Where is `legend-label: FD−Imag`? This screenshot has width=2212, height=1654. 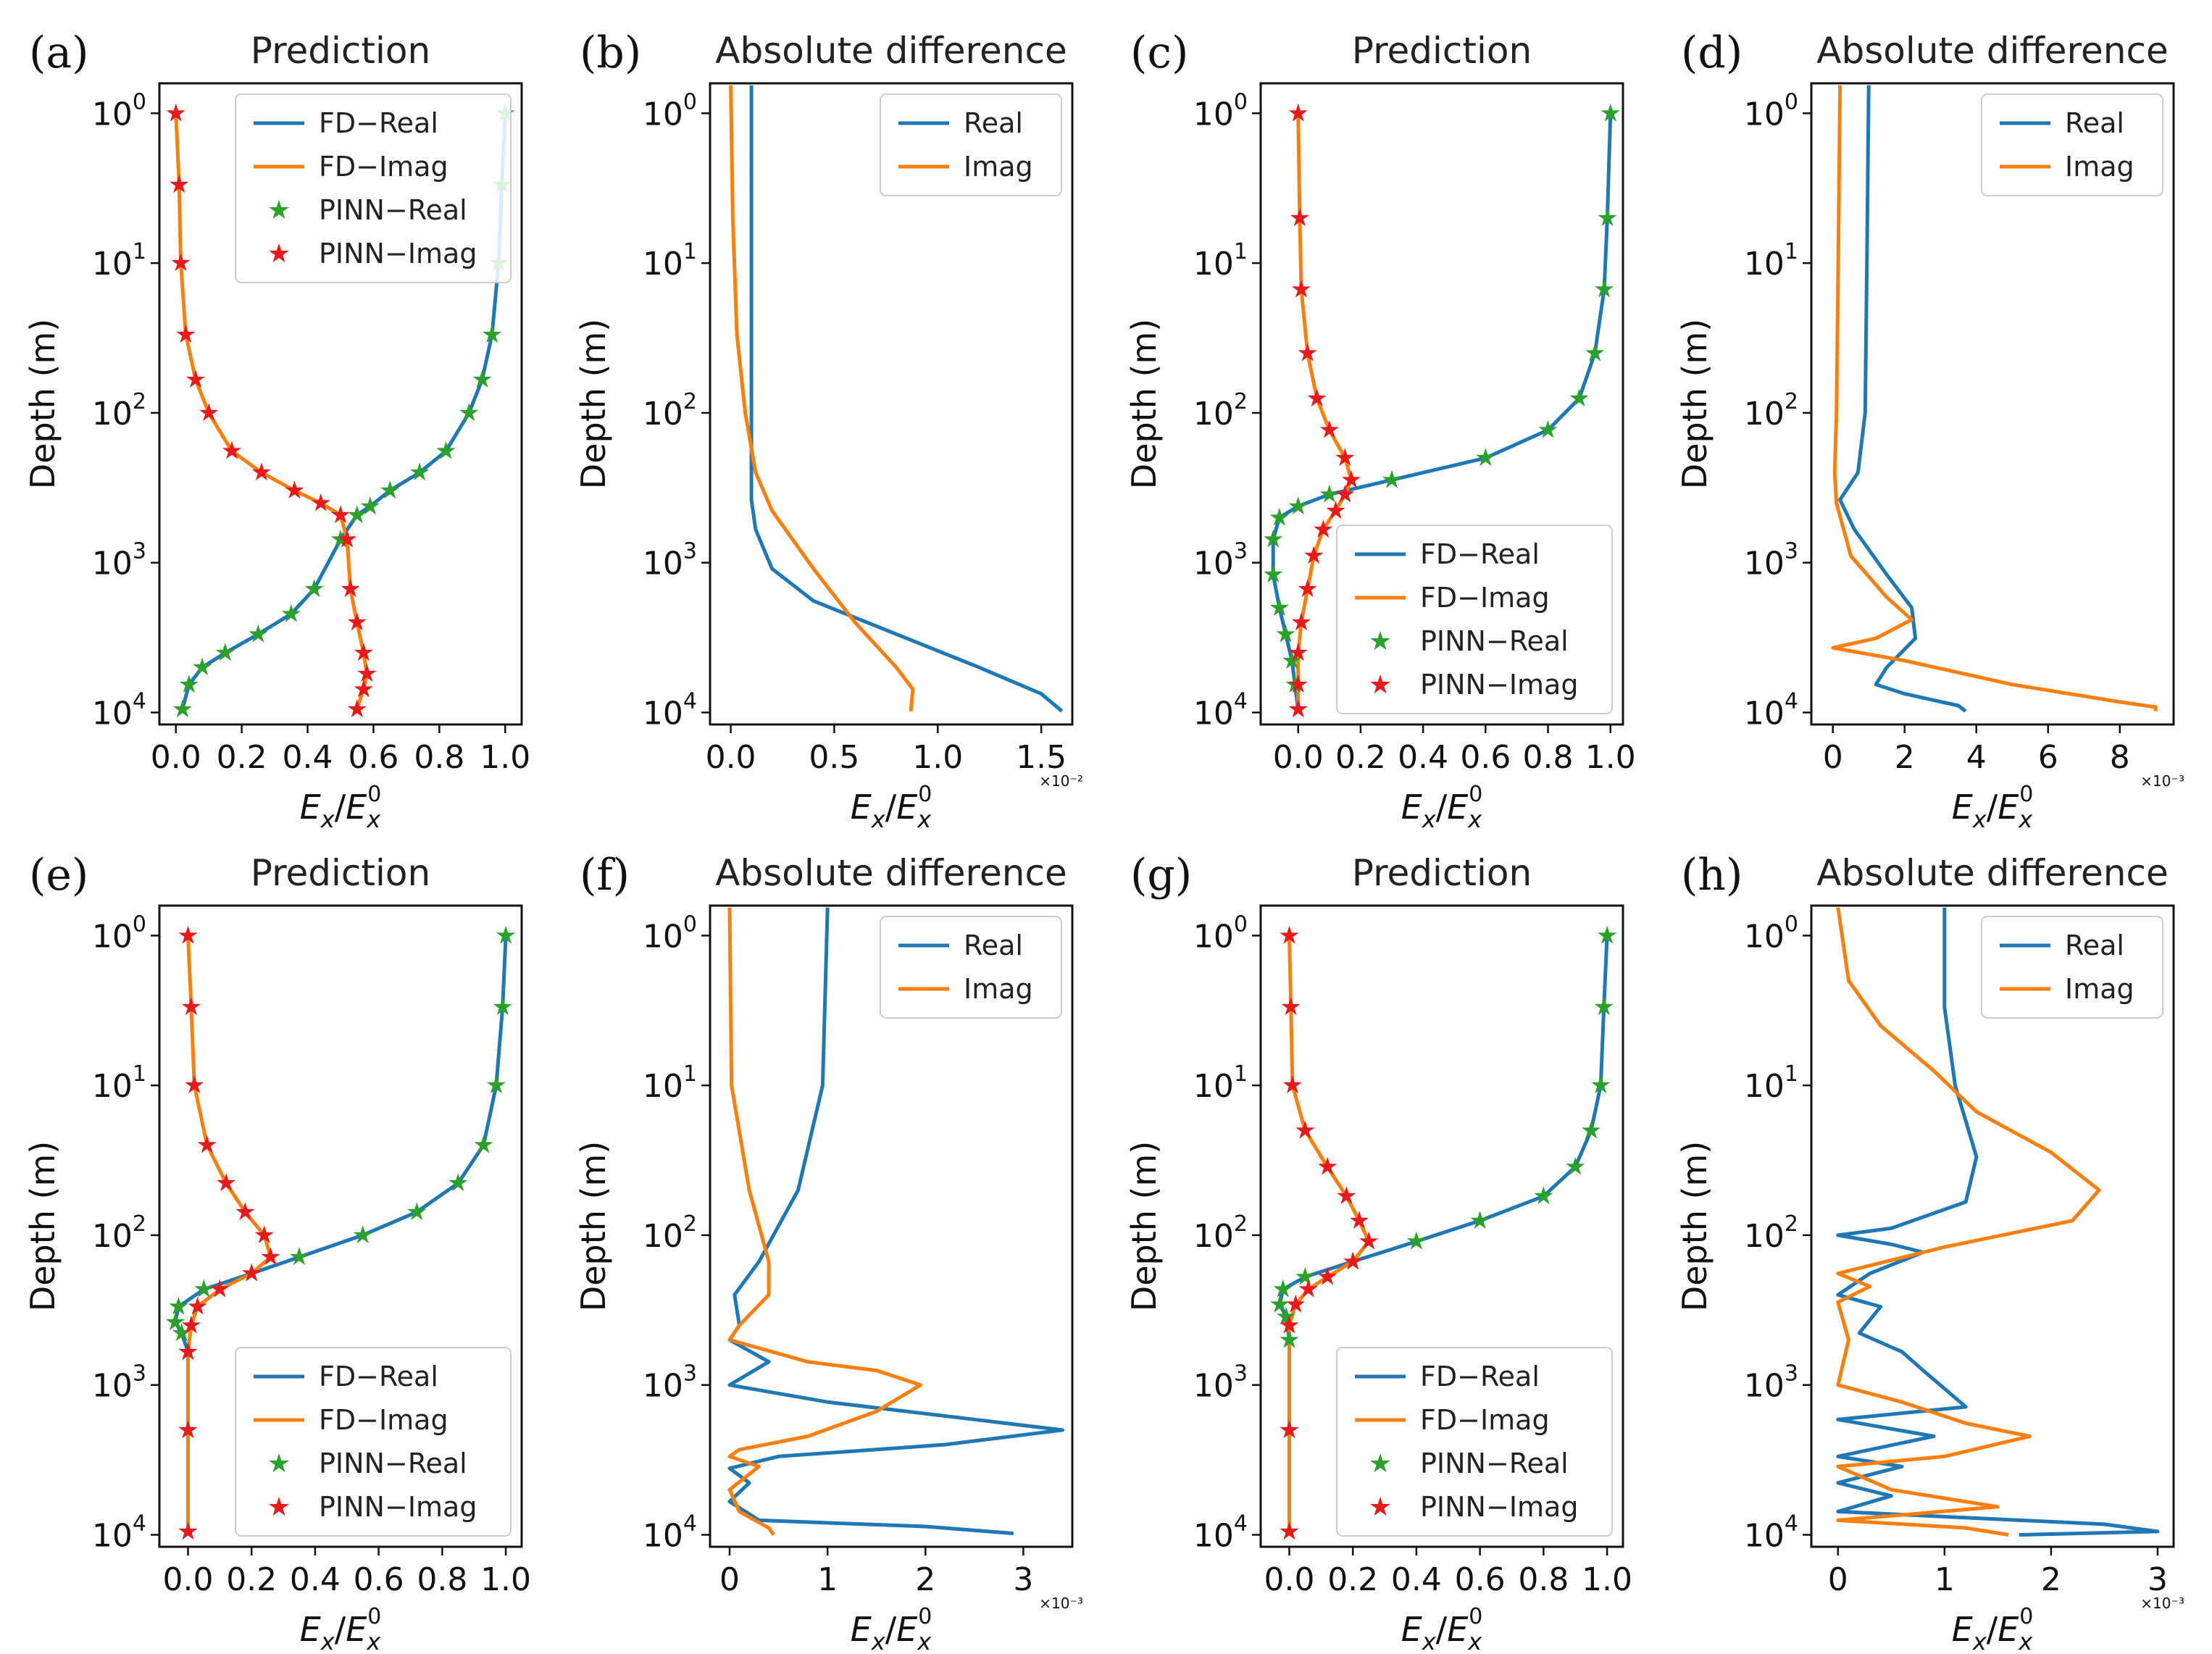 legend-label: FD−Imag is located at coordinates (1485, 1420).